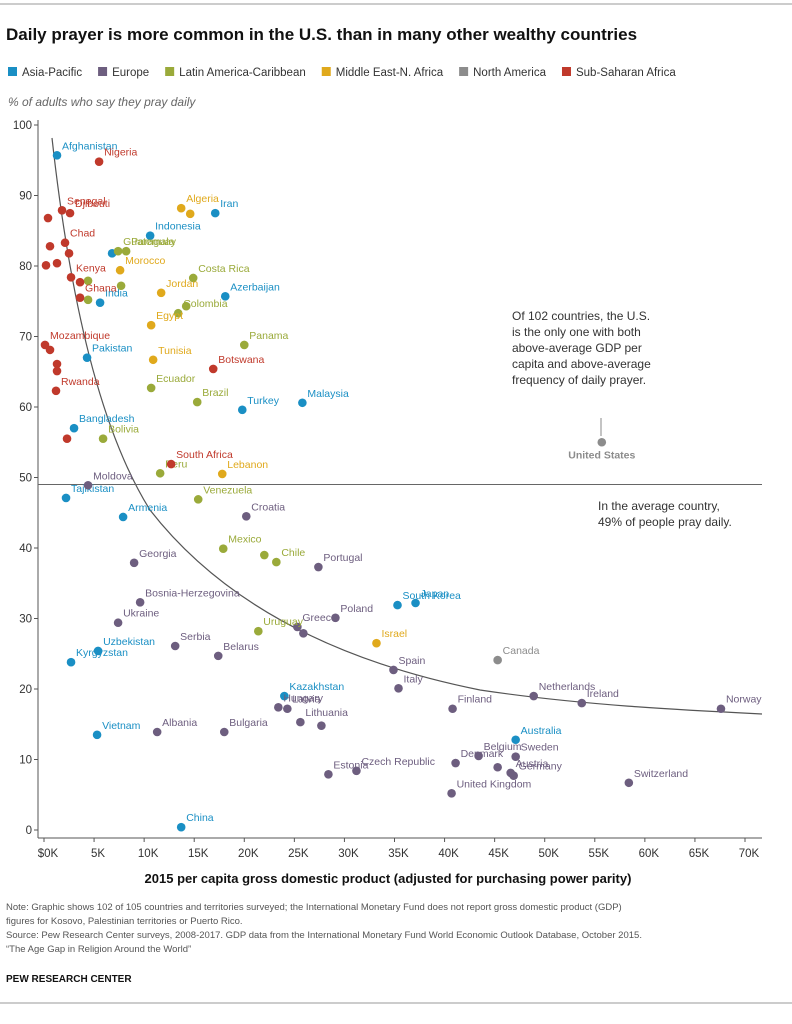 The image size is (792, 1024). What do you see at coordinates (342, 558) in the screenshot?
I see `point-label: Portugal` at bounding box center [342, 558].